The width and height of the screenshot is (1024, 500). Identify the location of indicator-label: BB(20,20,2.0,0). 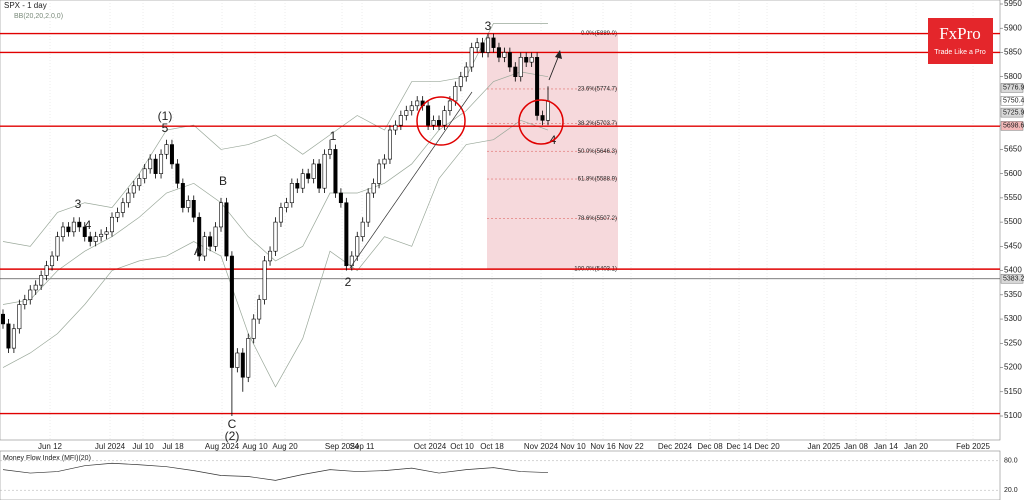
(38, 16).